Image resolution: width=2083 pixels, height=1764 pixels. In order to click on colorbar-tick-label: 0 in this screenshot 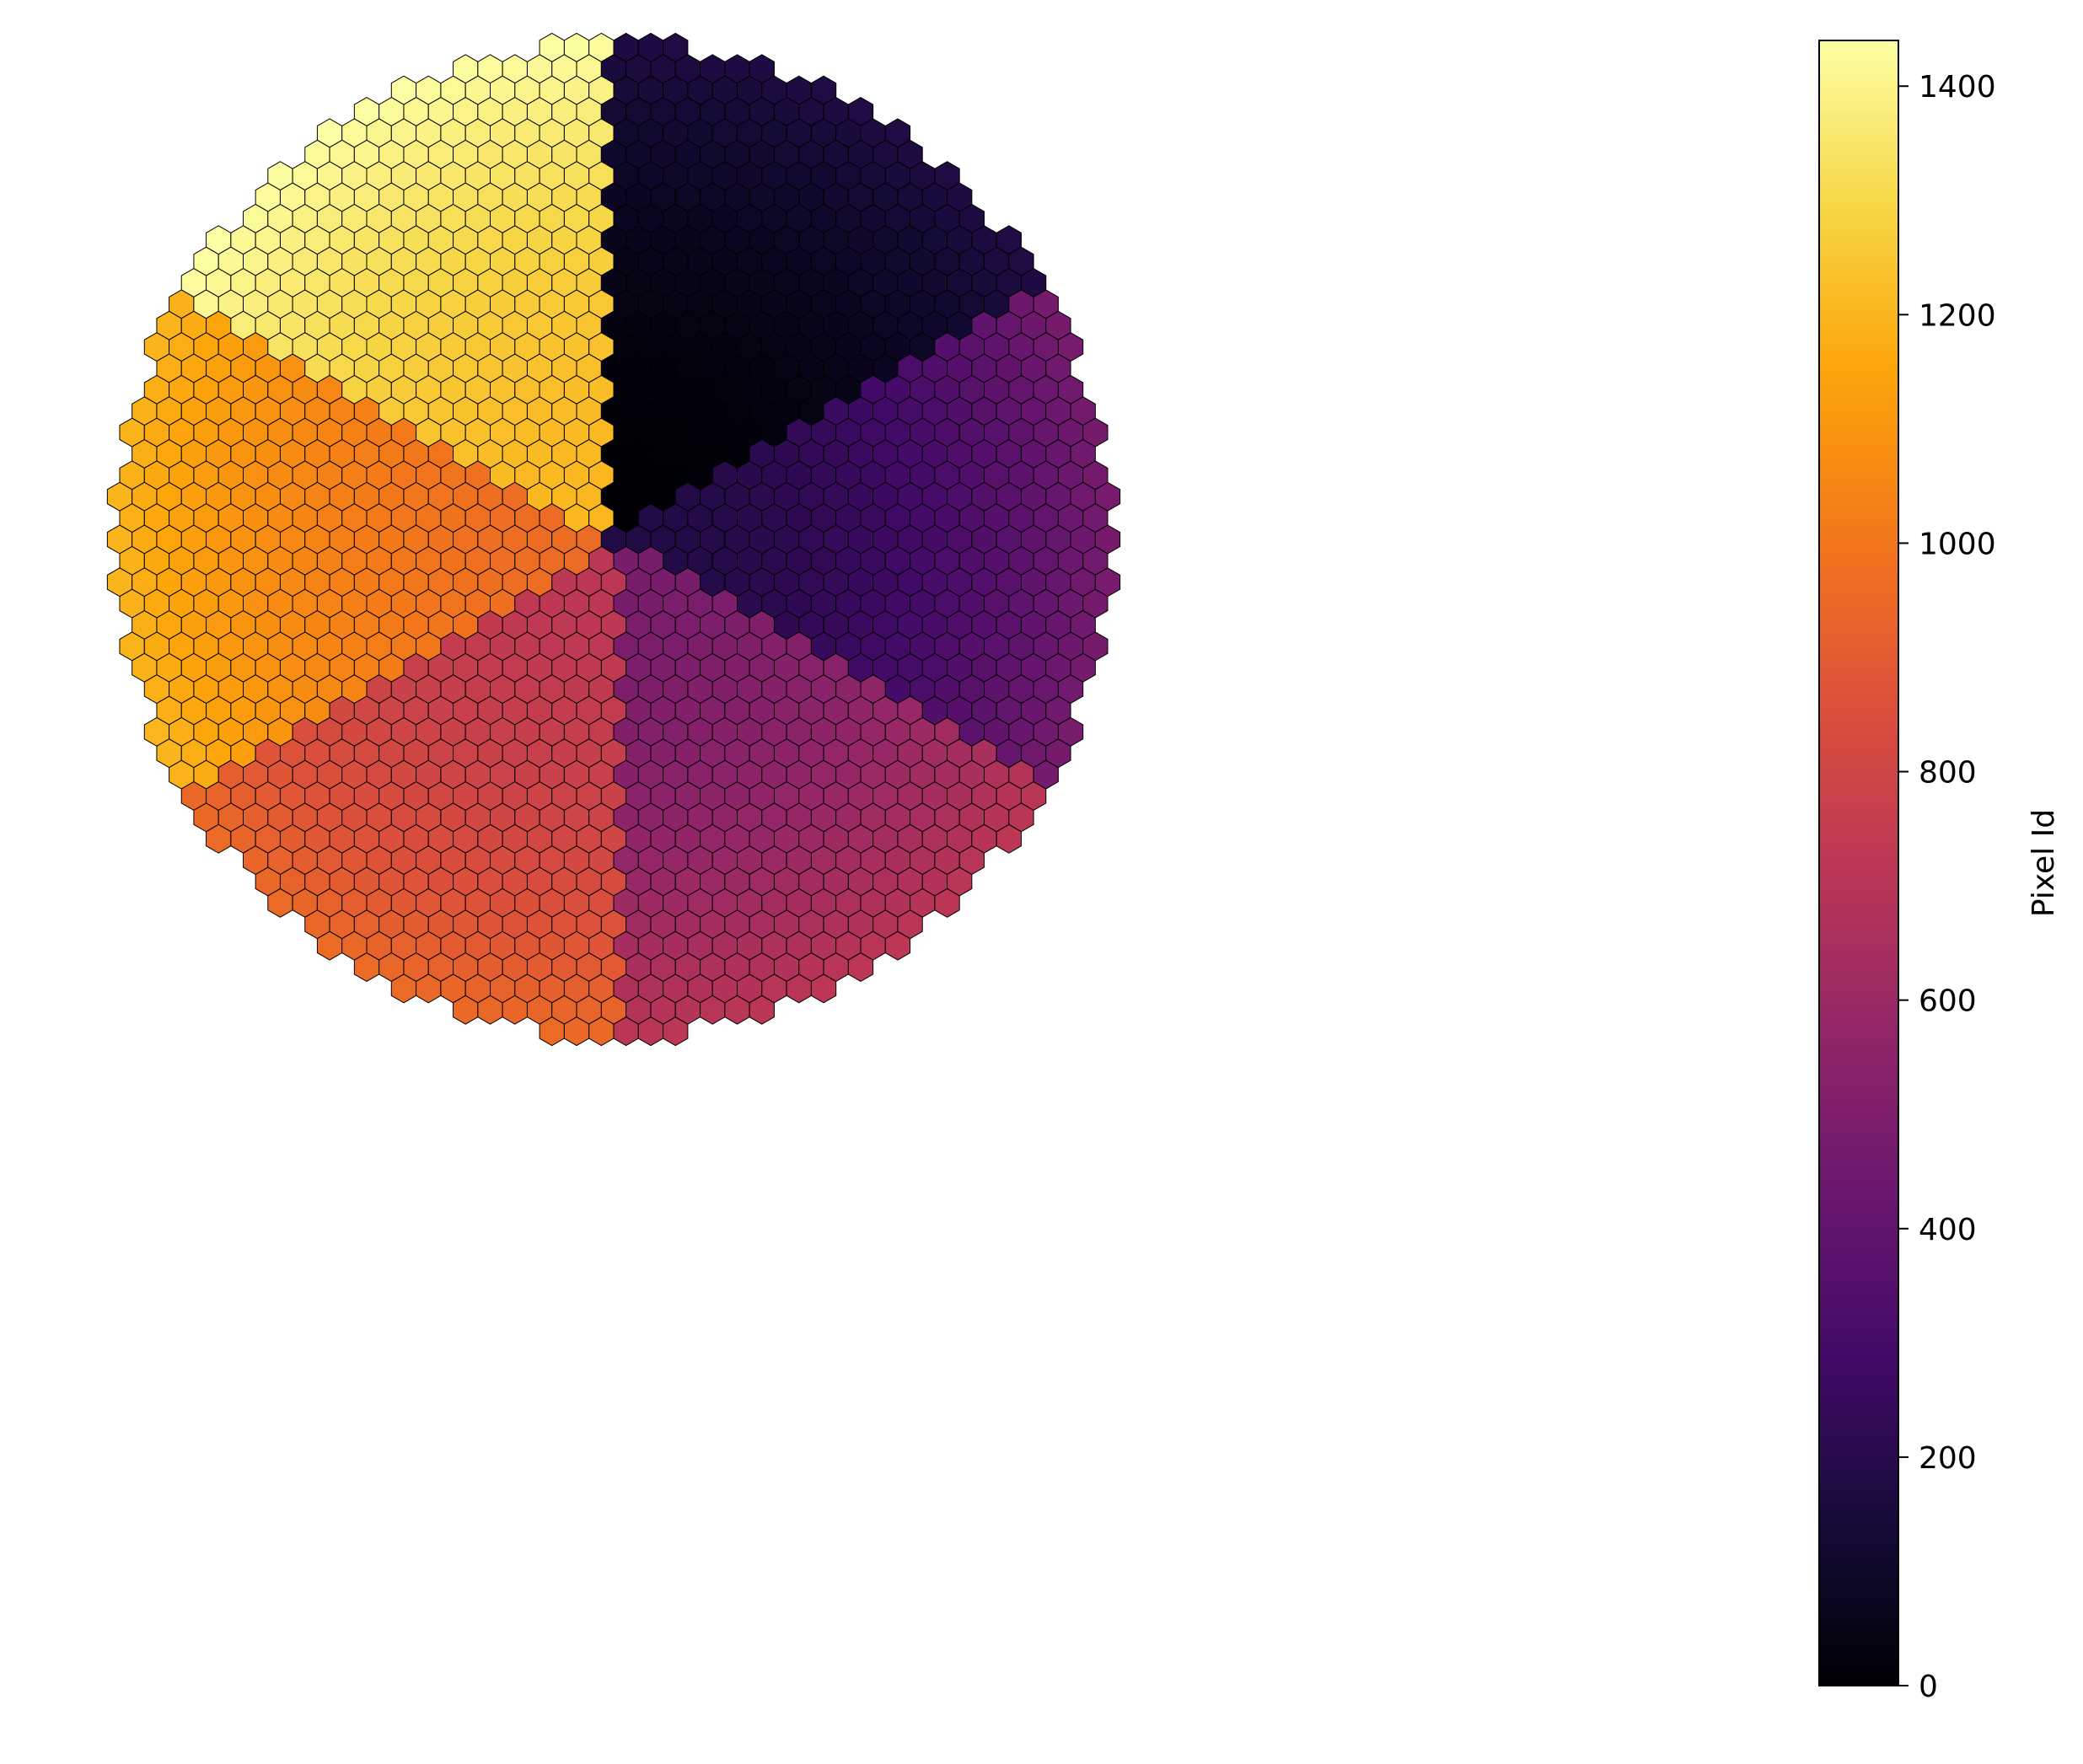, I will do `click(1928, 1687)`.